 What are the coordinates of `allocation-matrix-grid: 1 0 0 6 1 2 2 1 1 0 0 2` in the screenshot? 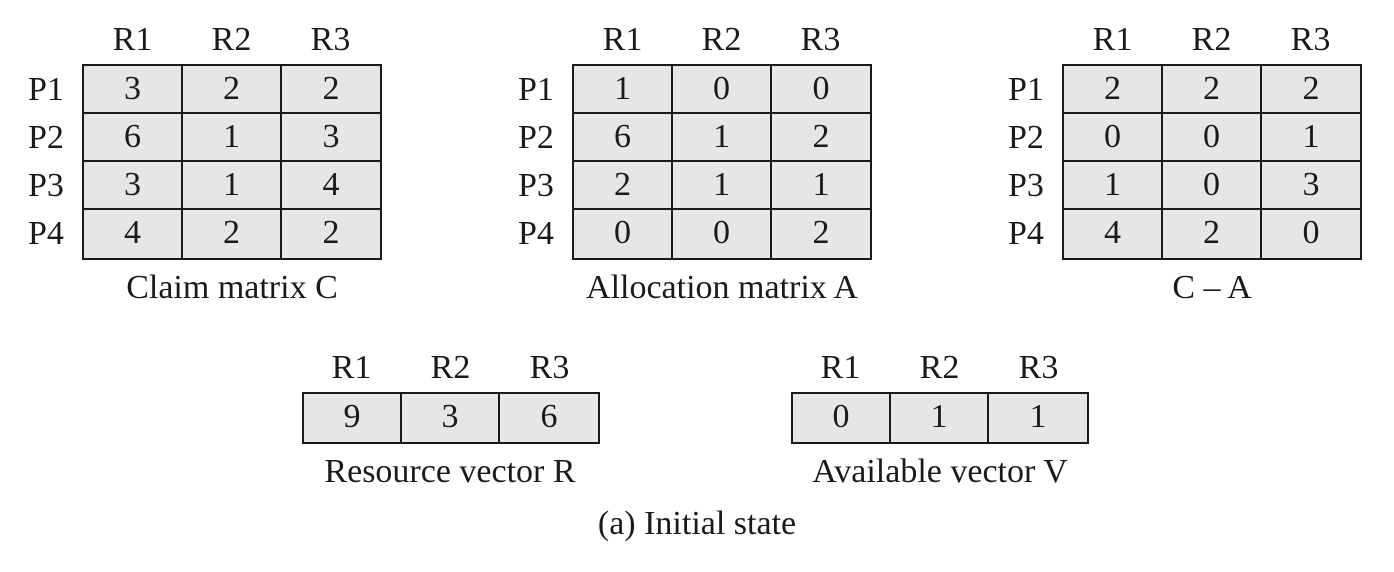 It's located at (722, 162).